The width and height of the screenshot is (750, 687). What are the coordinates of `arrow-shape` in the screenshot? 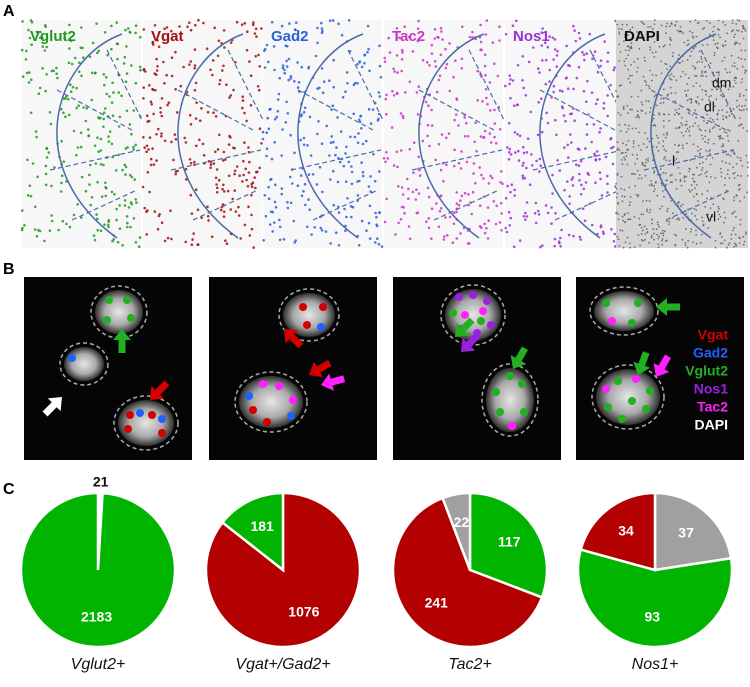 It's located at (471, 342).